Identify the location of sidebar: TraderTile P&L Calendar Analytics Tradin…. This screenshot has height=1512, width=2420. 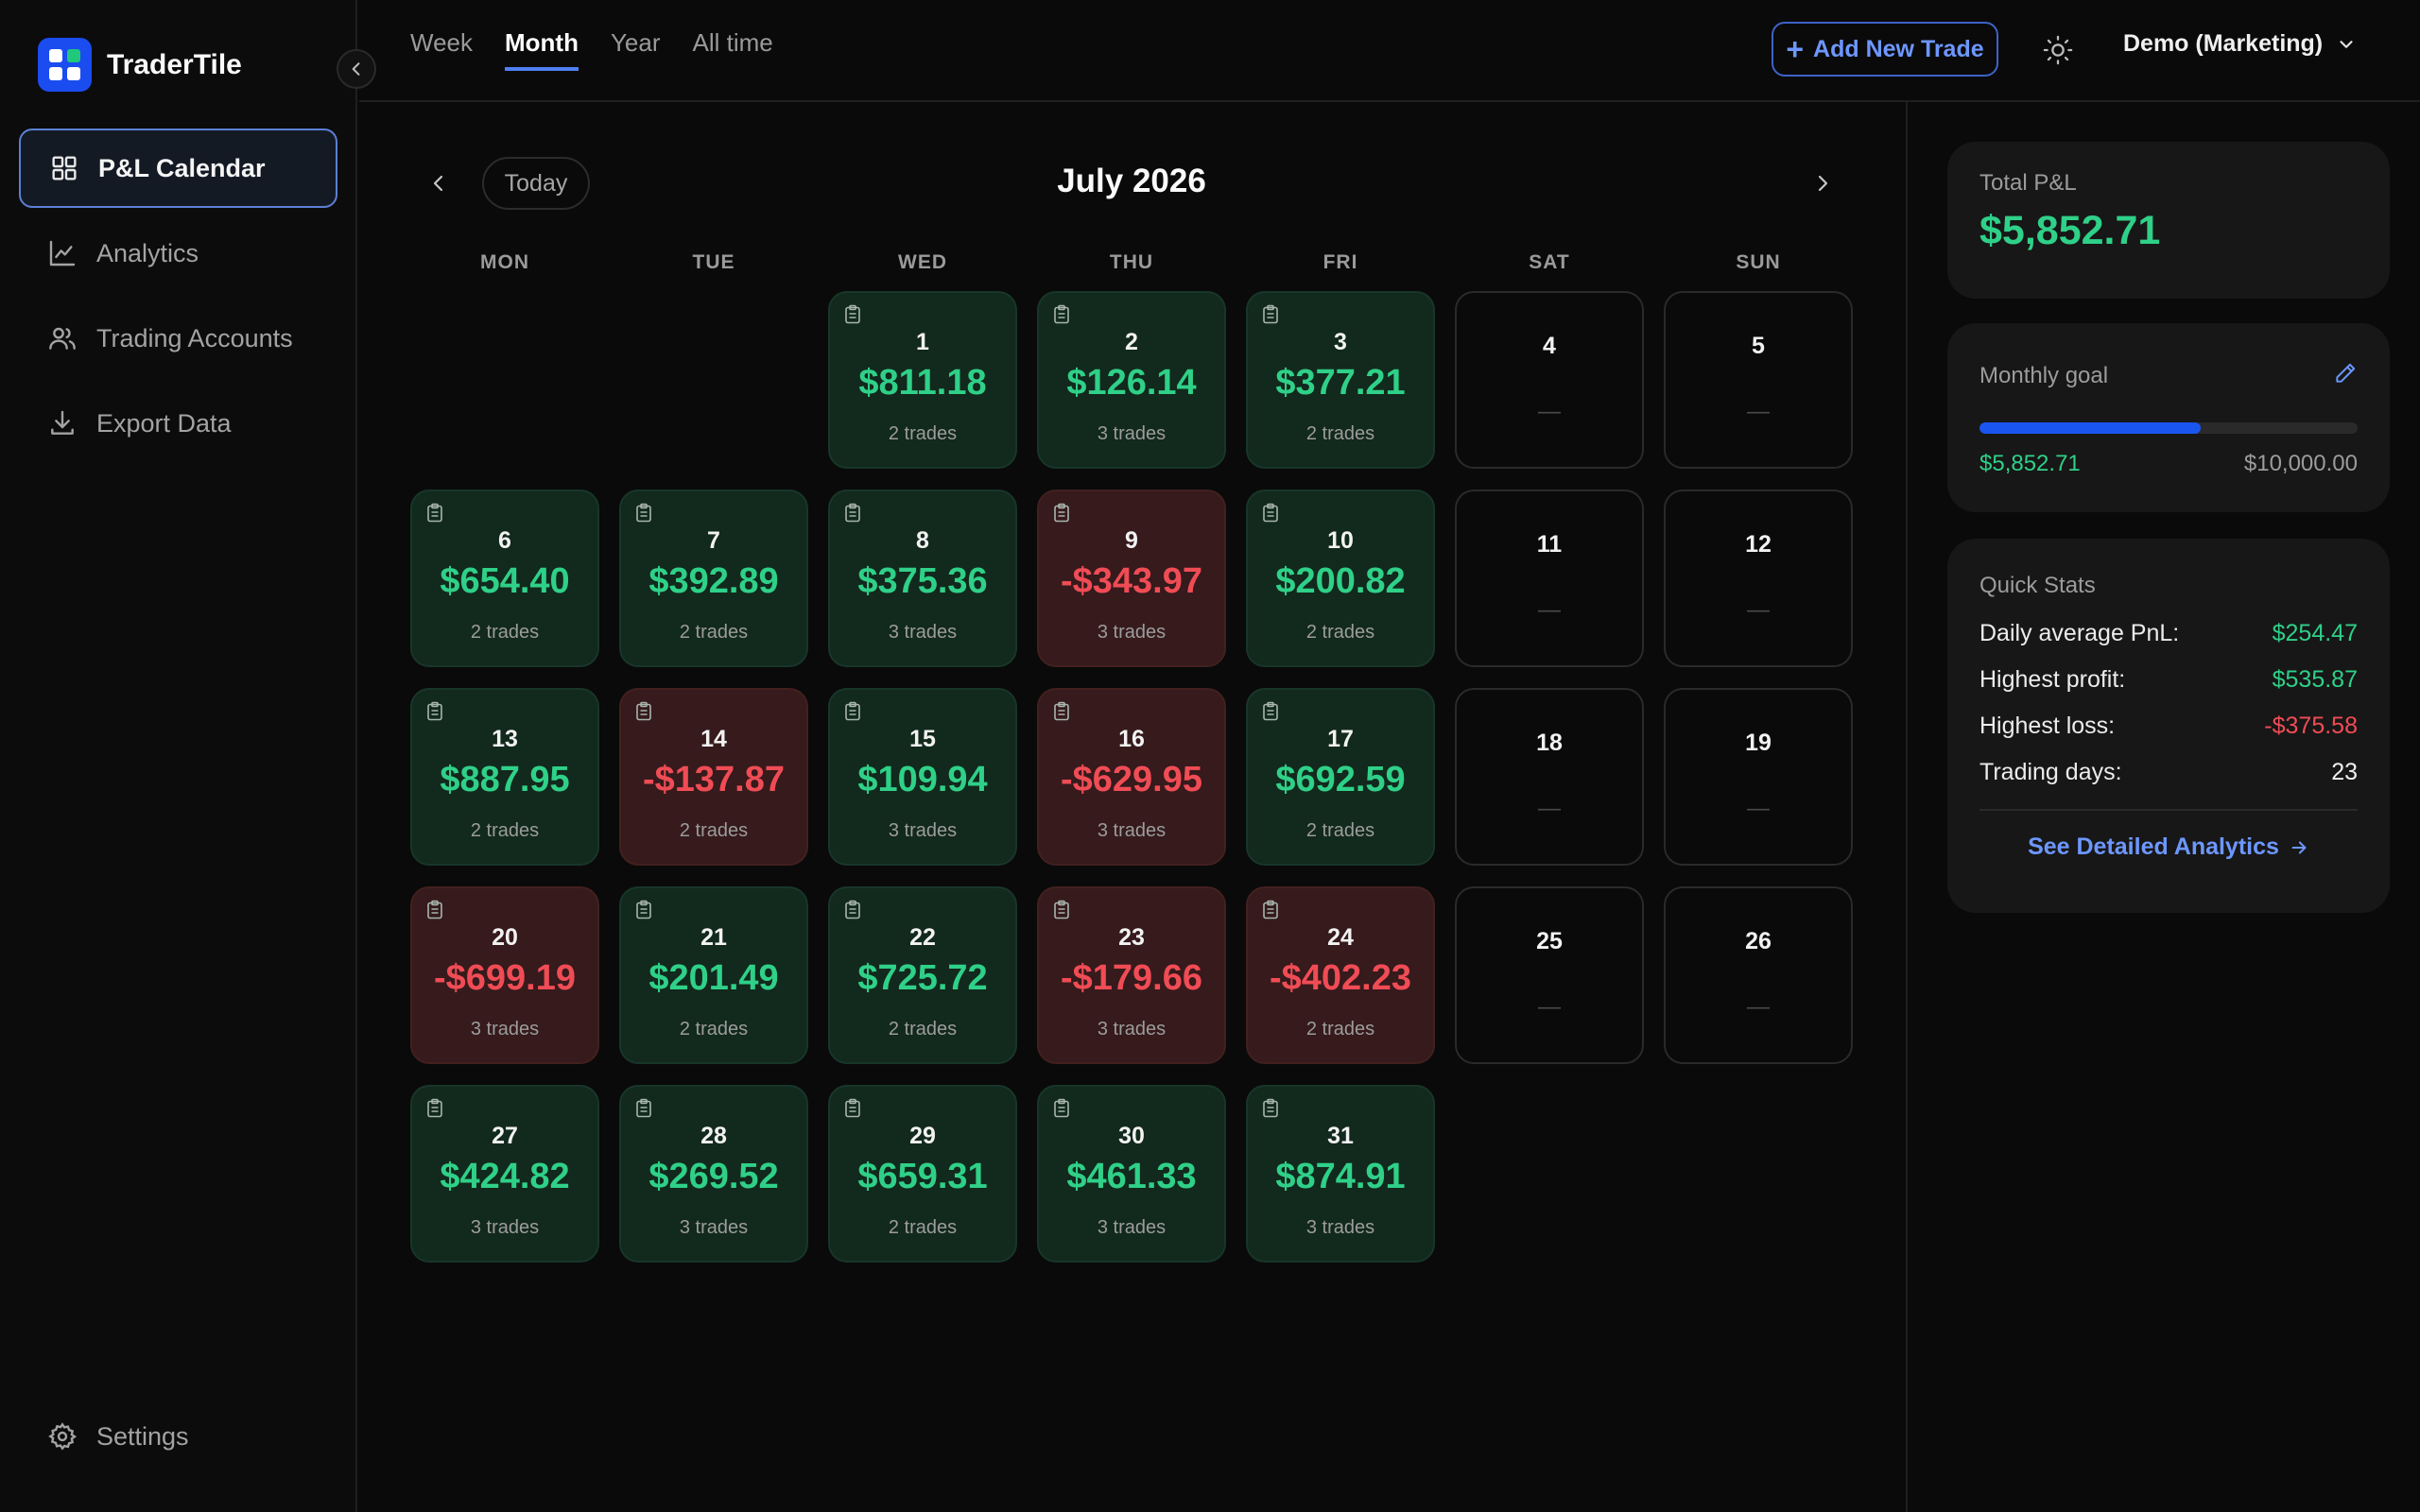
(178, 756).